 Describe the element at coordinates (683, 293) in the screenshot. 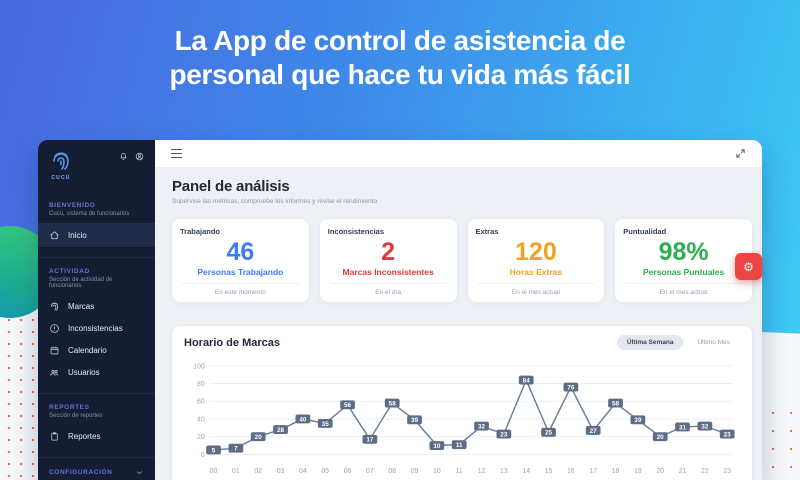

I see `stat-card-footer: En el mes actual` at that location.